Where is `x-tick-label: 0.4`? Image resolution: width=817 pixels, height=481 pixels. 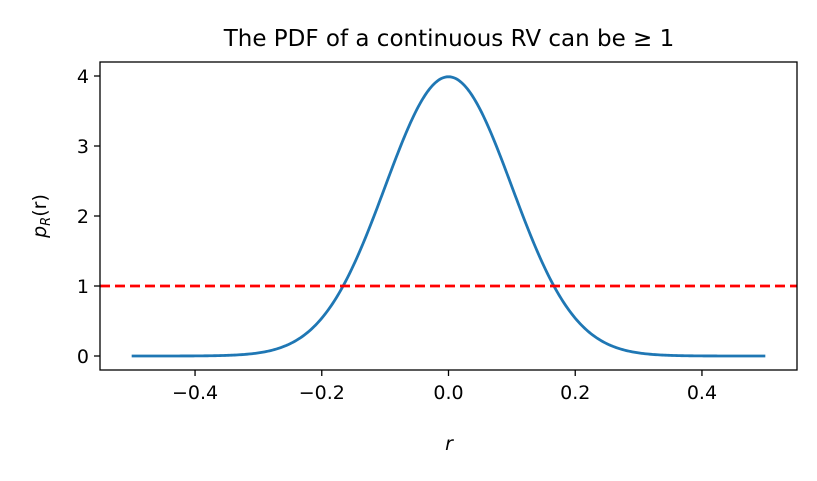
x-tick-label: 0.4 is located at coordinates (702, 393).